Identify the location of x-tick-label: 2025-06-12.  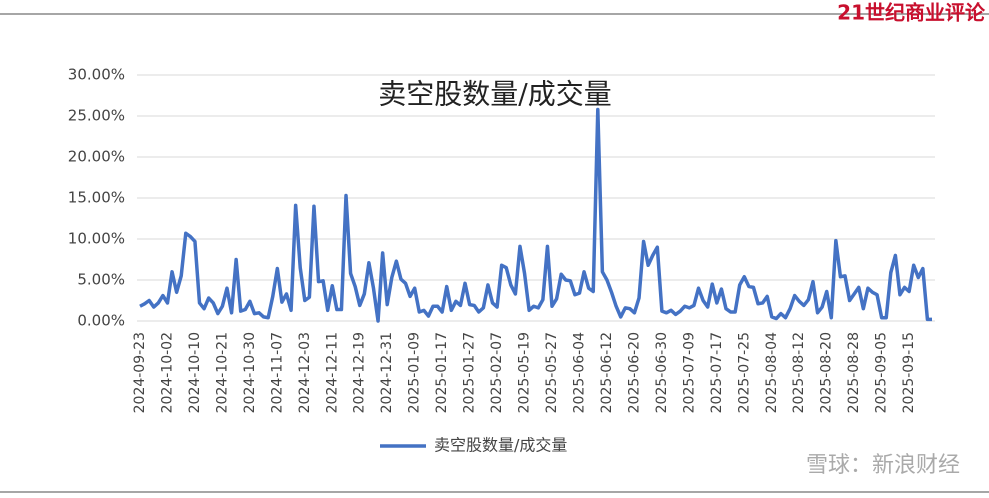
(607, 372).